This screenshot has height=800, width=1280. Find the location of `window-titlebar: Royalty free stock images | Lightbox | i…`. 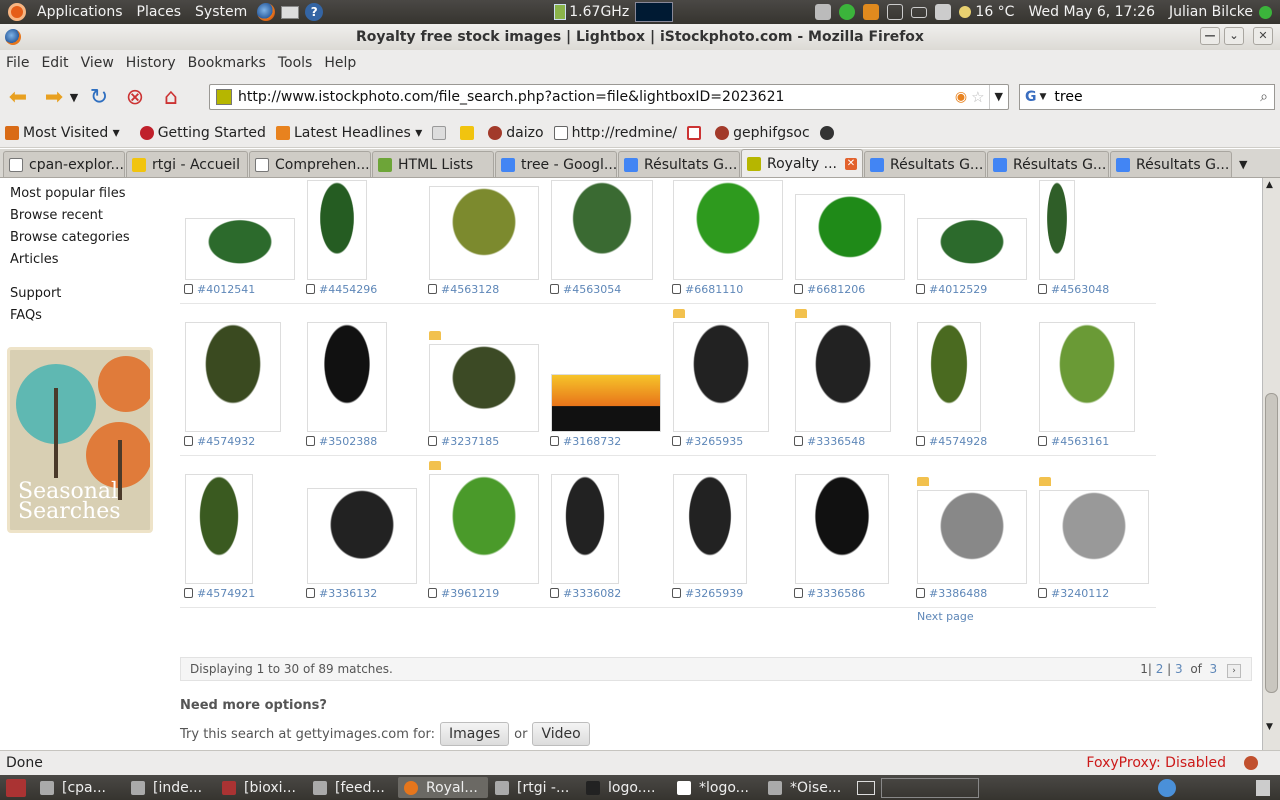

window-titlebar: Royalty free stock images | Lightbox | i… is located at coordinates (640, 37).